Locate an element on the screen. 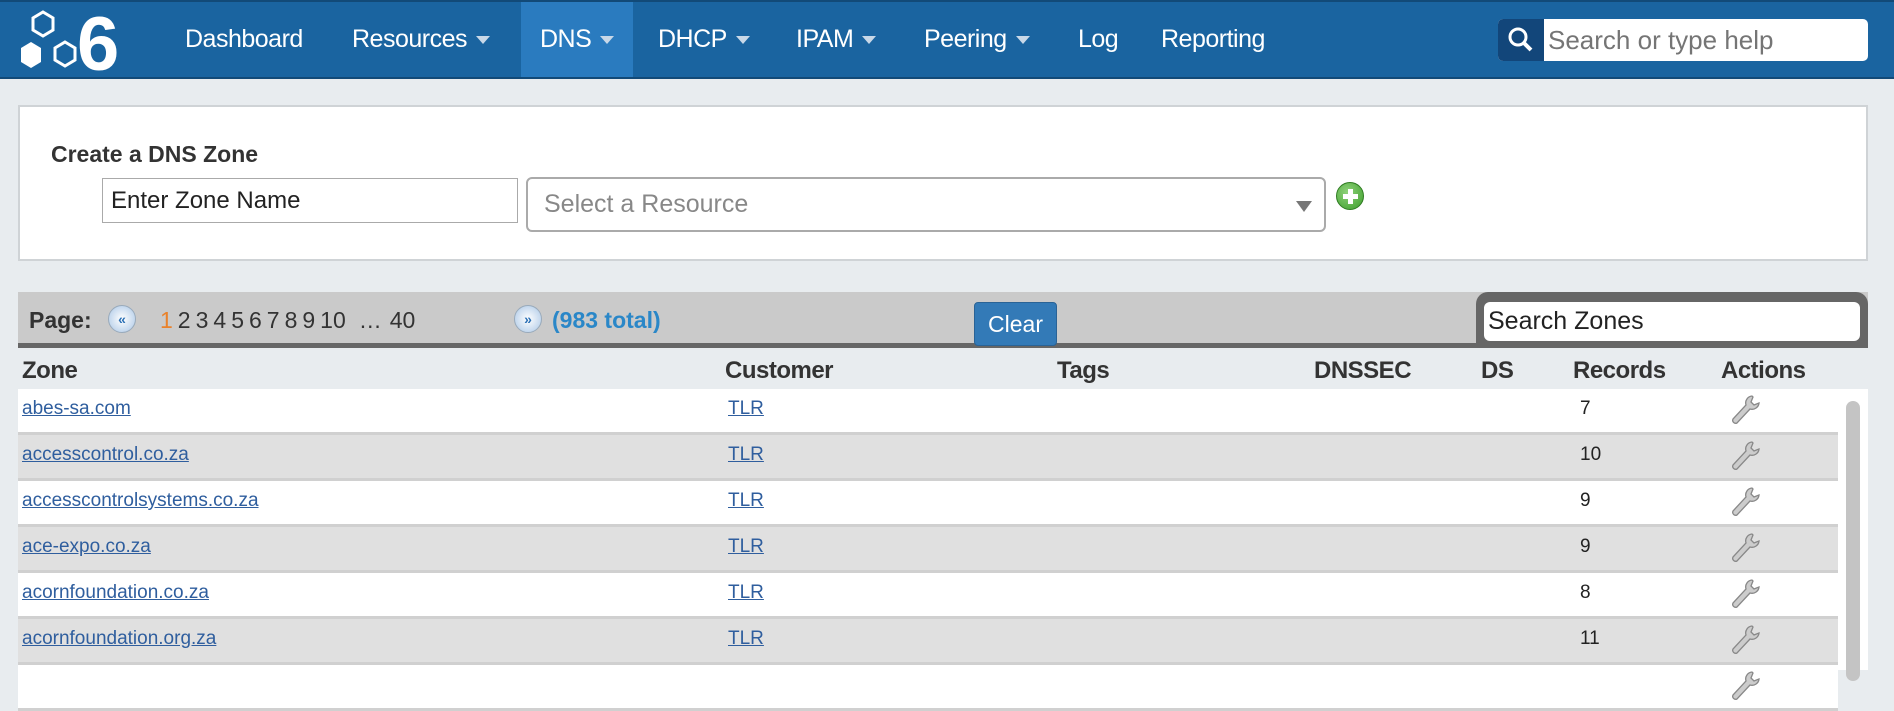  nav-item-dhcp: DHCP is located at coordinates (704, 39).